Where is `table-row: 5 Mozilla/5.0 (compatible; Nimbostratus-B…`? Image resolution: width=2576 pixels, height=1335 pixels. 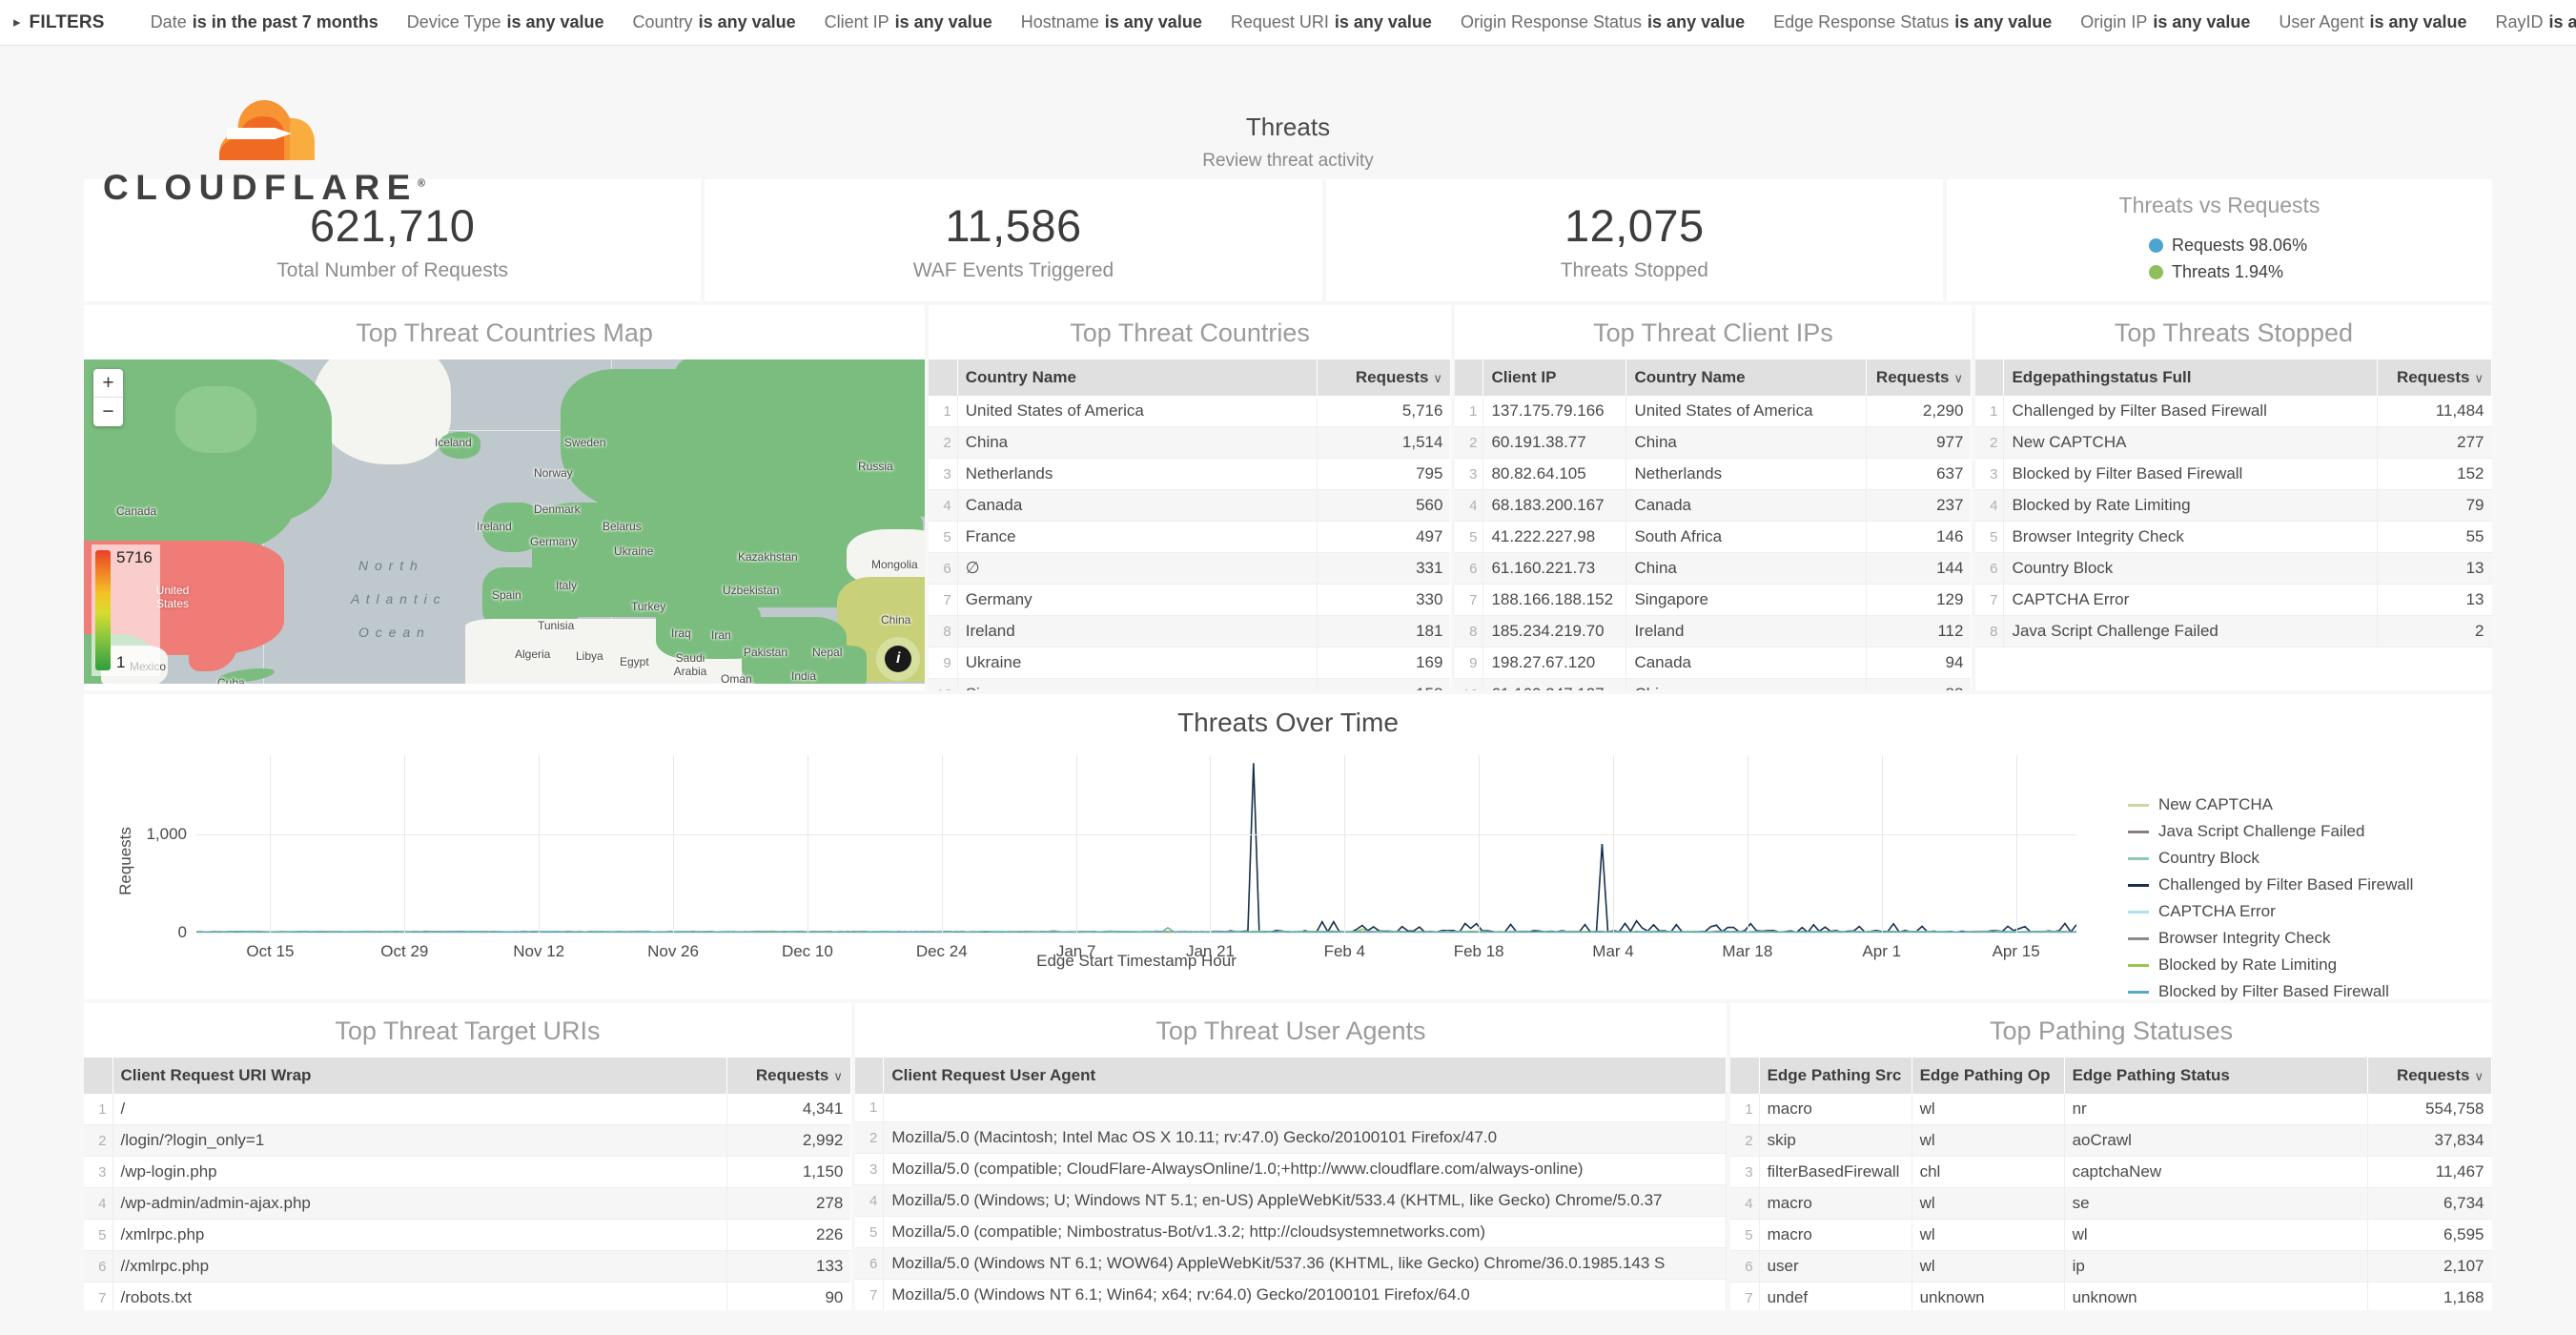
table-row: 5 Mozilla/5.0 (compatible; Nimbostratus-B… is located at coordinates (1291, 1232).